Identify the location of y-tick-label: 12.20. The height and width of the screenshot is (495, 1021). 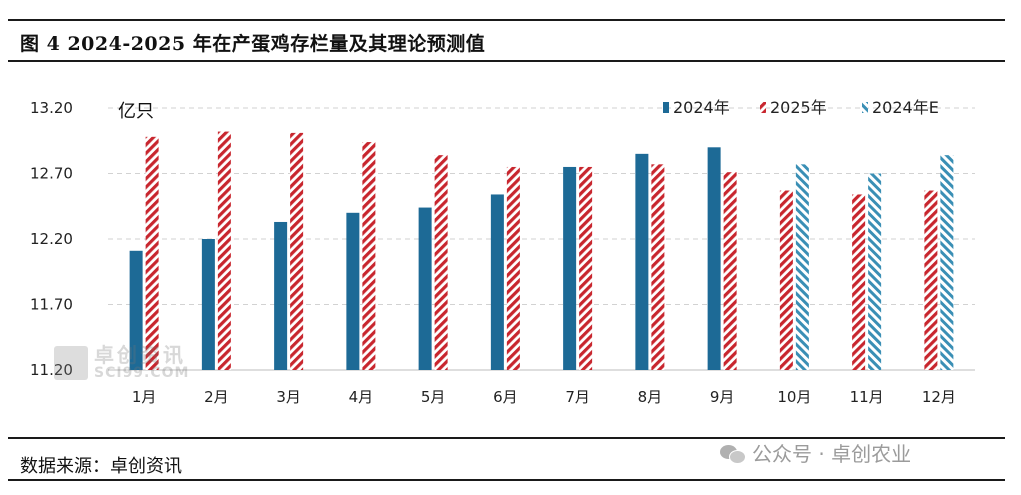
(51, 239).